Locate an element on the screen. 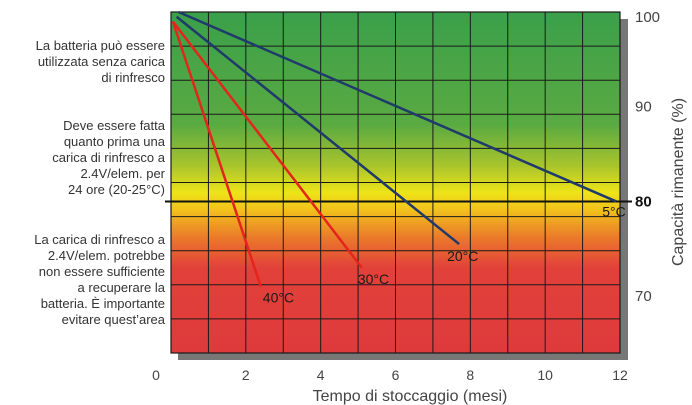 The width and height of the screenshot is (692, 405). x-tick-label: 8 is located at coordinates (470, 375).